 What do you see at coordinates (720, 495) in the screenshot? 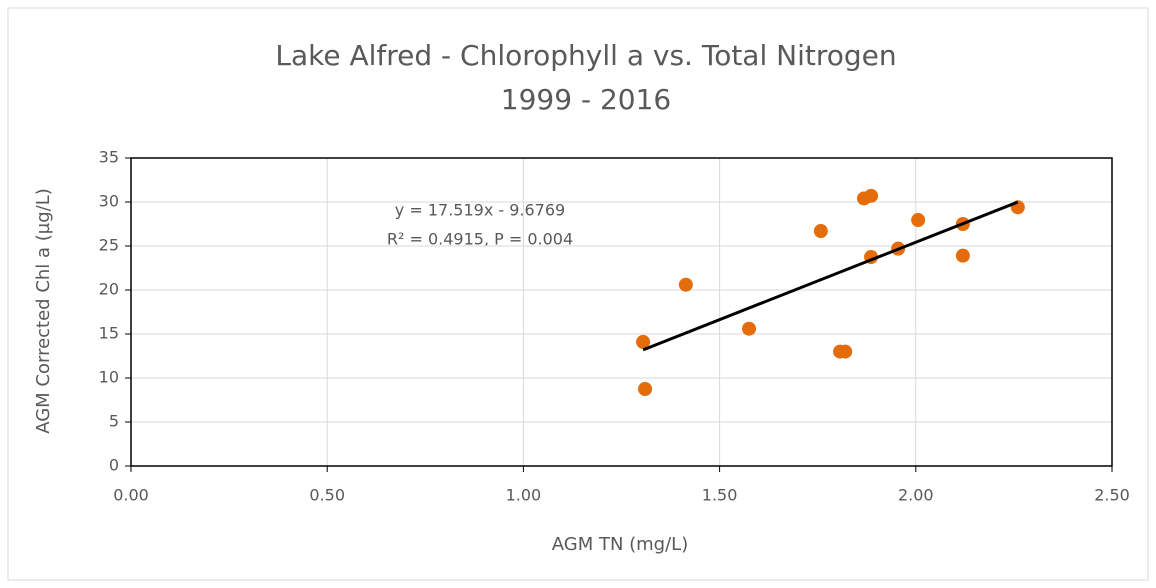
I see `x-tick-label: 1.50` at bounding box center [720, 495].